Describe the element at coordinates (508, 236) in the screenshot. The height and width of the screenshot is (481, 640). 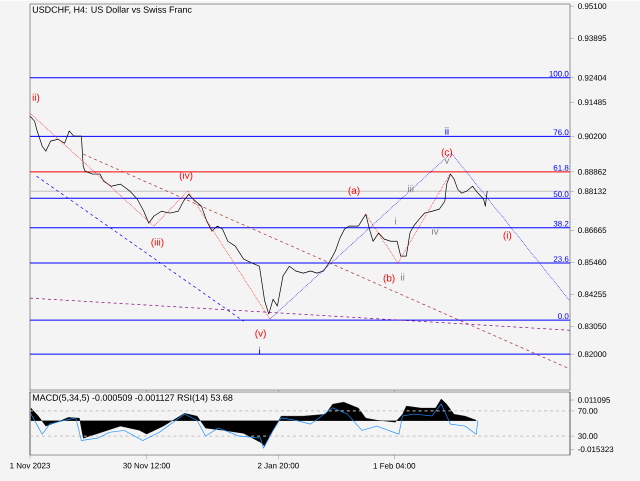
I see `annotation: (i)` at that location.